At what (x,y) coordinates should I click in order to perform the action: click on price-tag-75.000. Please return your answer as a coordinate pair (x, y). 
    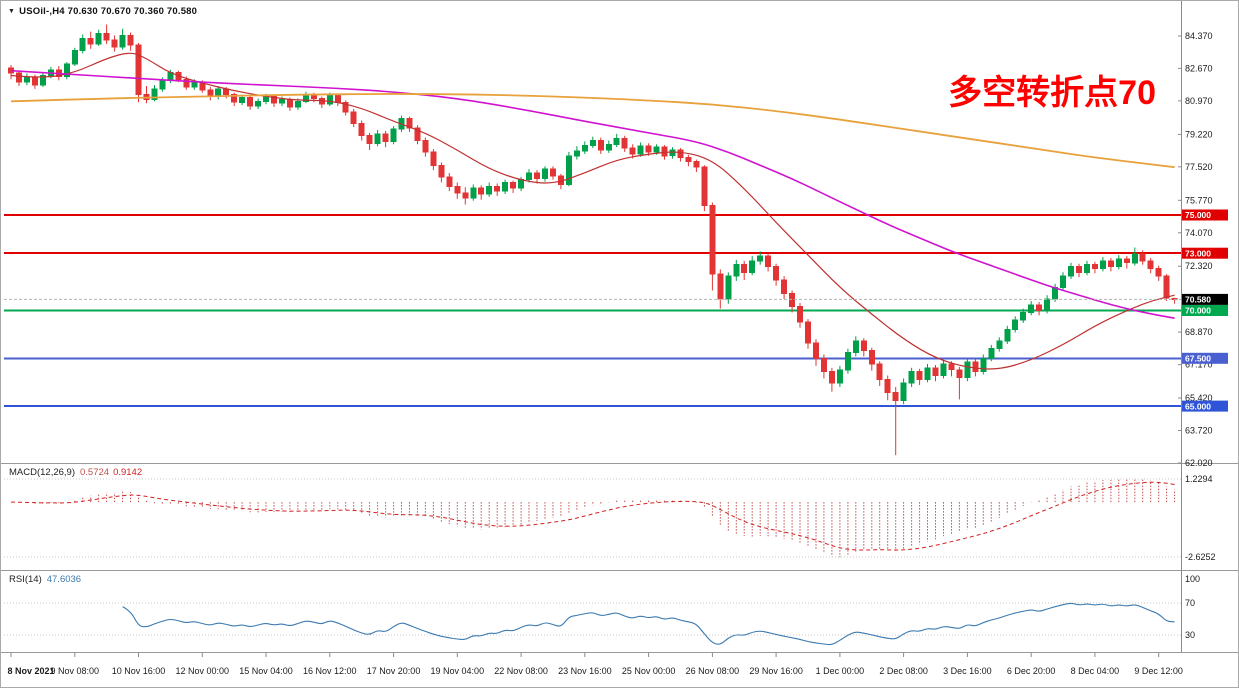
    Looking at the image, I should click on (1205, 215).